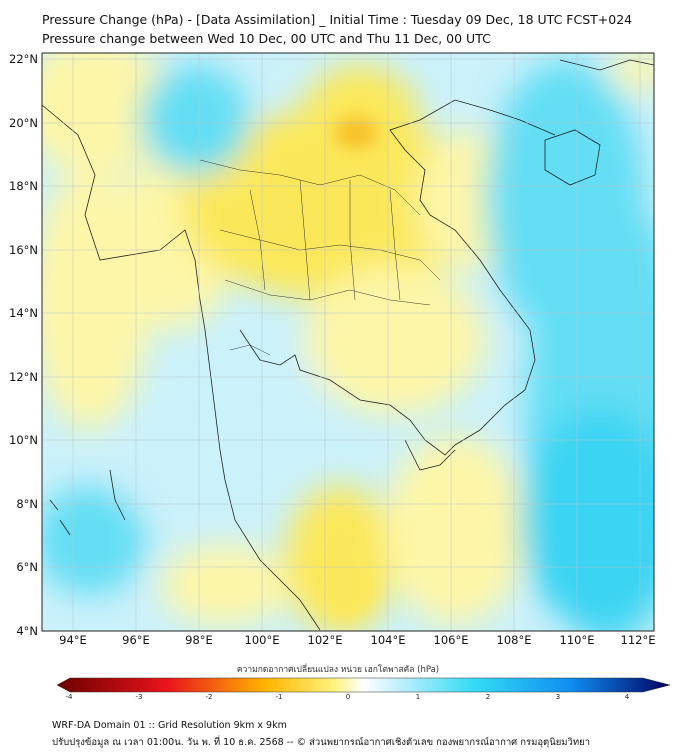 Image resolution: width=676 pixels, height=756 pixels. I want to click on lon-label: 100°E, so click(262, 640).